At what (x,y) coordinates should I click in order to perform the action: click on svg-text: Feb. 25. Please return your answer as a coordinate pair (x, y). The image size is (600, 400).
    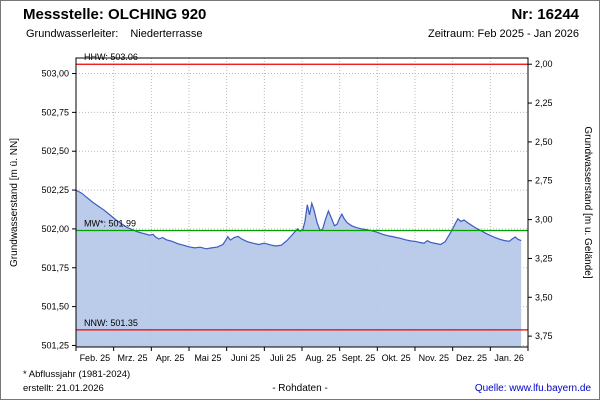
    Looking at the image, I should click on (95, 358).